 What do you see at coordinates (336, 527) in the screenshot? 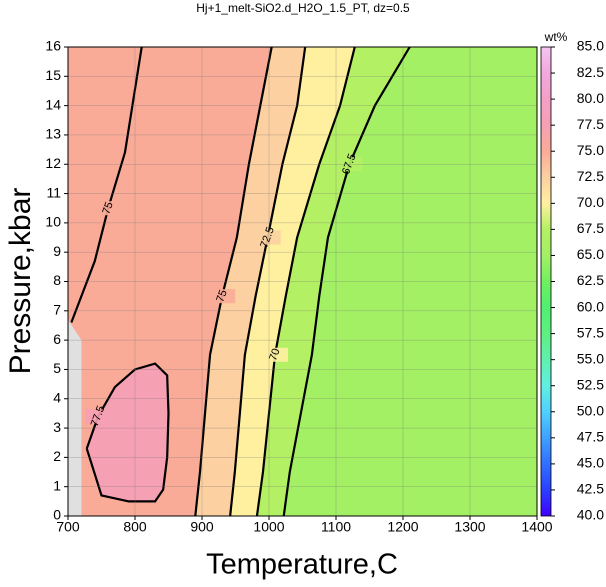
I see `x-tick-label: 1100` at bounding box center [336, 527].